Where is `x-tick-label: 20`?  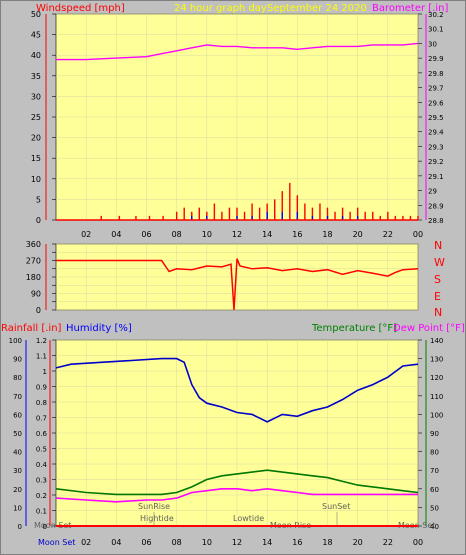 x-tick-label: 20 is located at coordinates (358, 234).